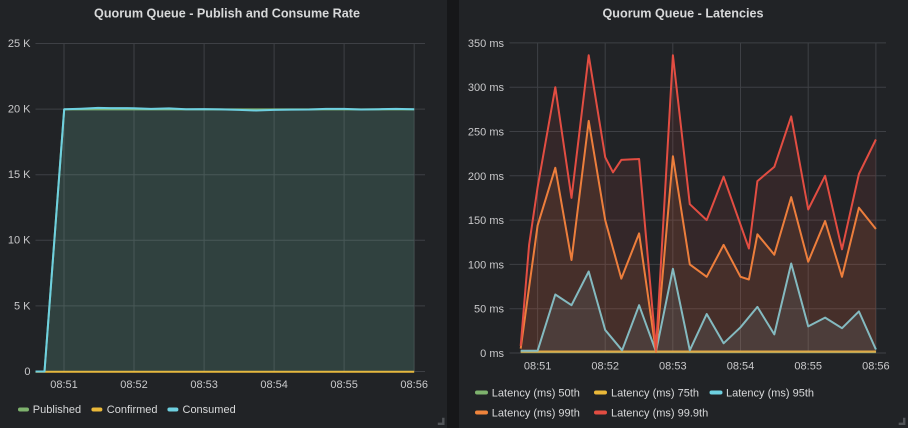 Image resolution: width=908 pixels, height=428 pixels. Describe the element at coordinates (486, 265) in the screenshot. I see `svg-text: 100 ms` at that location.